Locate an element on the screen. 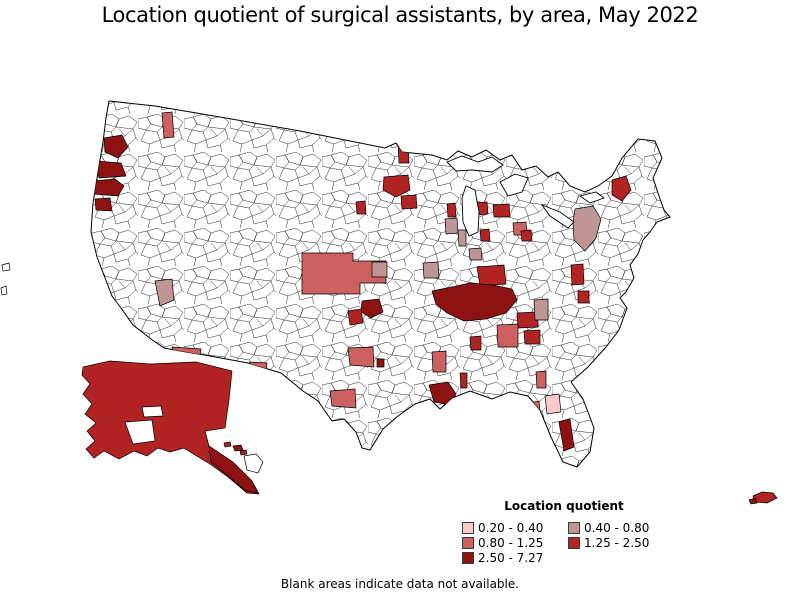 The width and height of the screenshot is (800, 600). lake-ontario-icon is located at coordinates (591, 197).